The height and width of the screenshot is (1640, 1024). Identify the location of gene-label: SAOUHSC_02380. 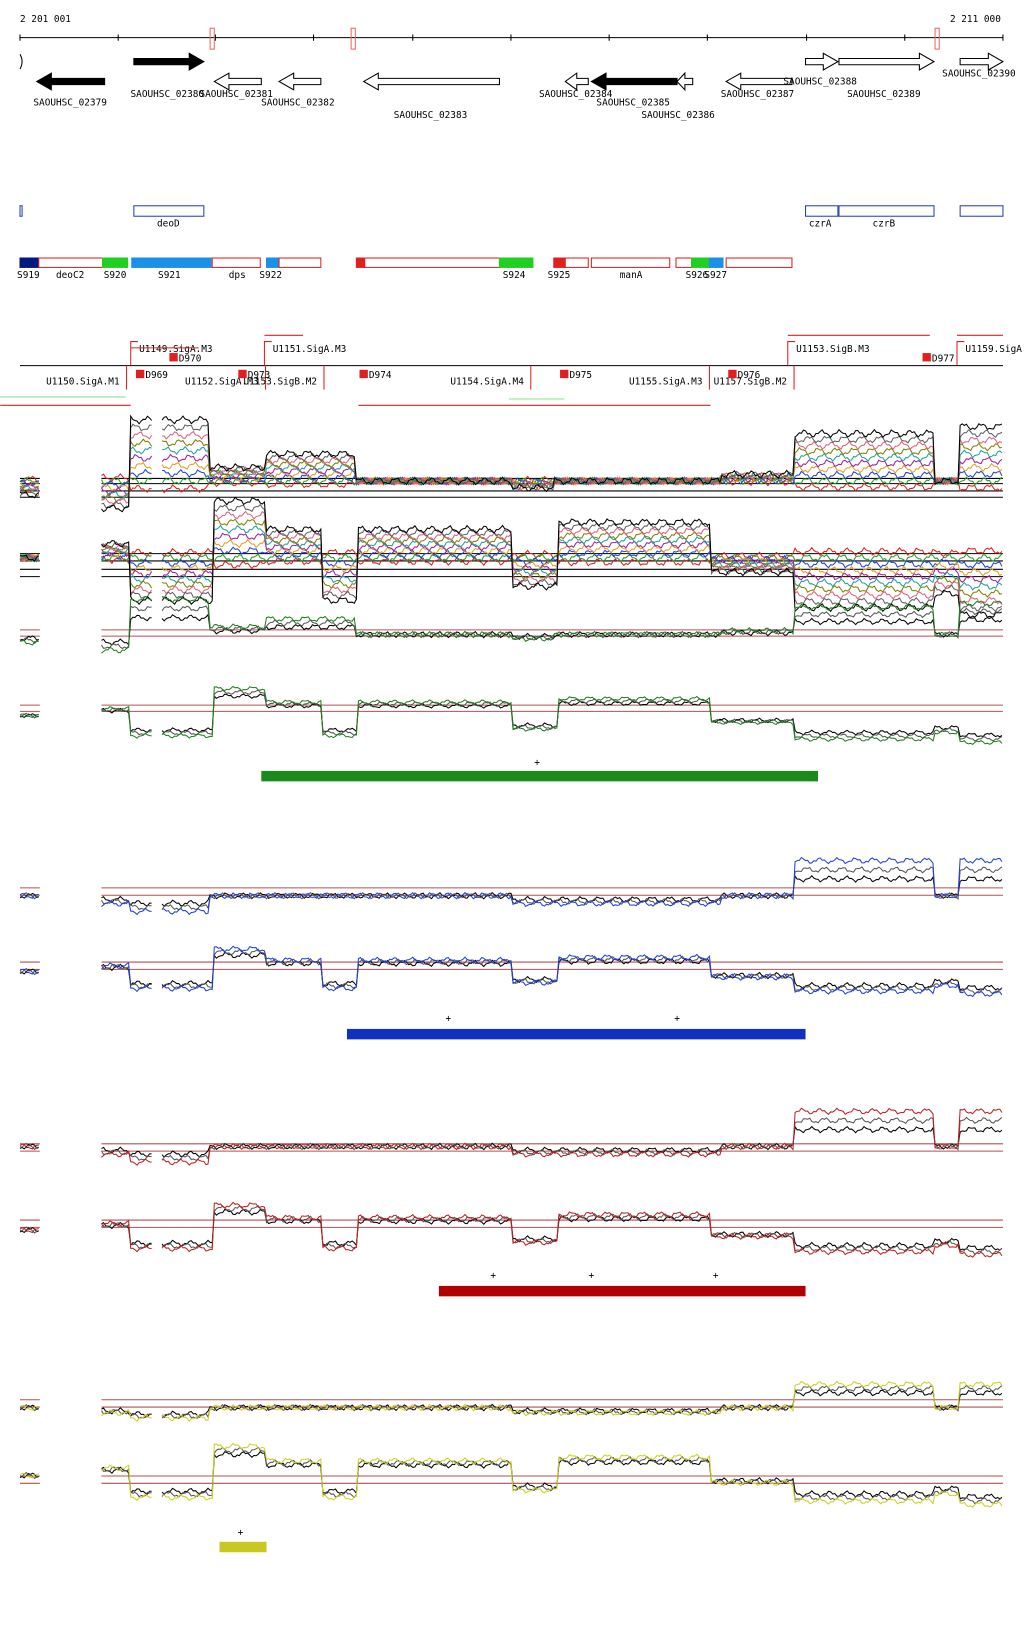
(168, 94).